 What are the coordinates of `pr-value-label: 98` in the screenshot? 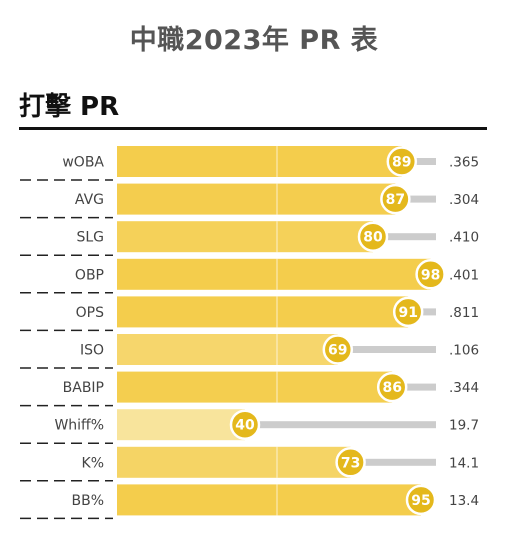 It's located at (430, 275).